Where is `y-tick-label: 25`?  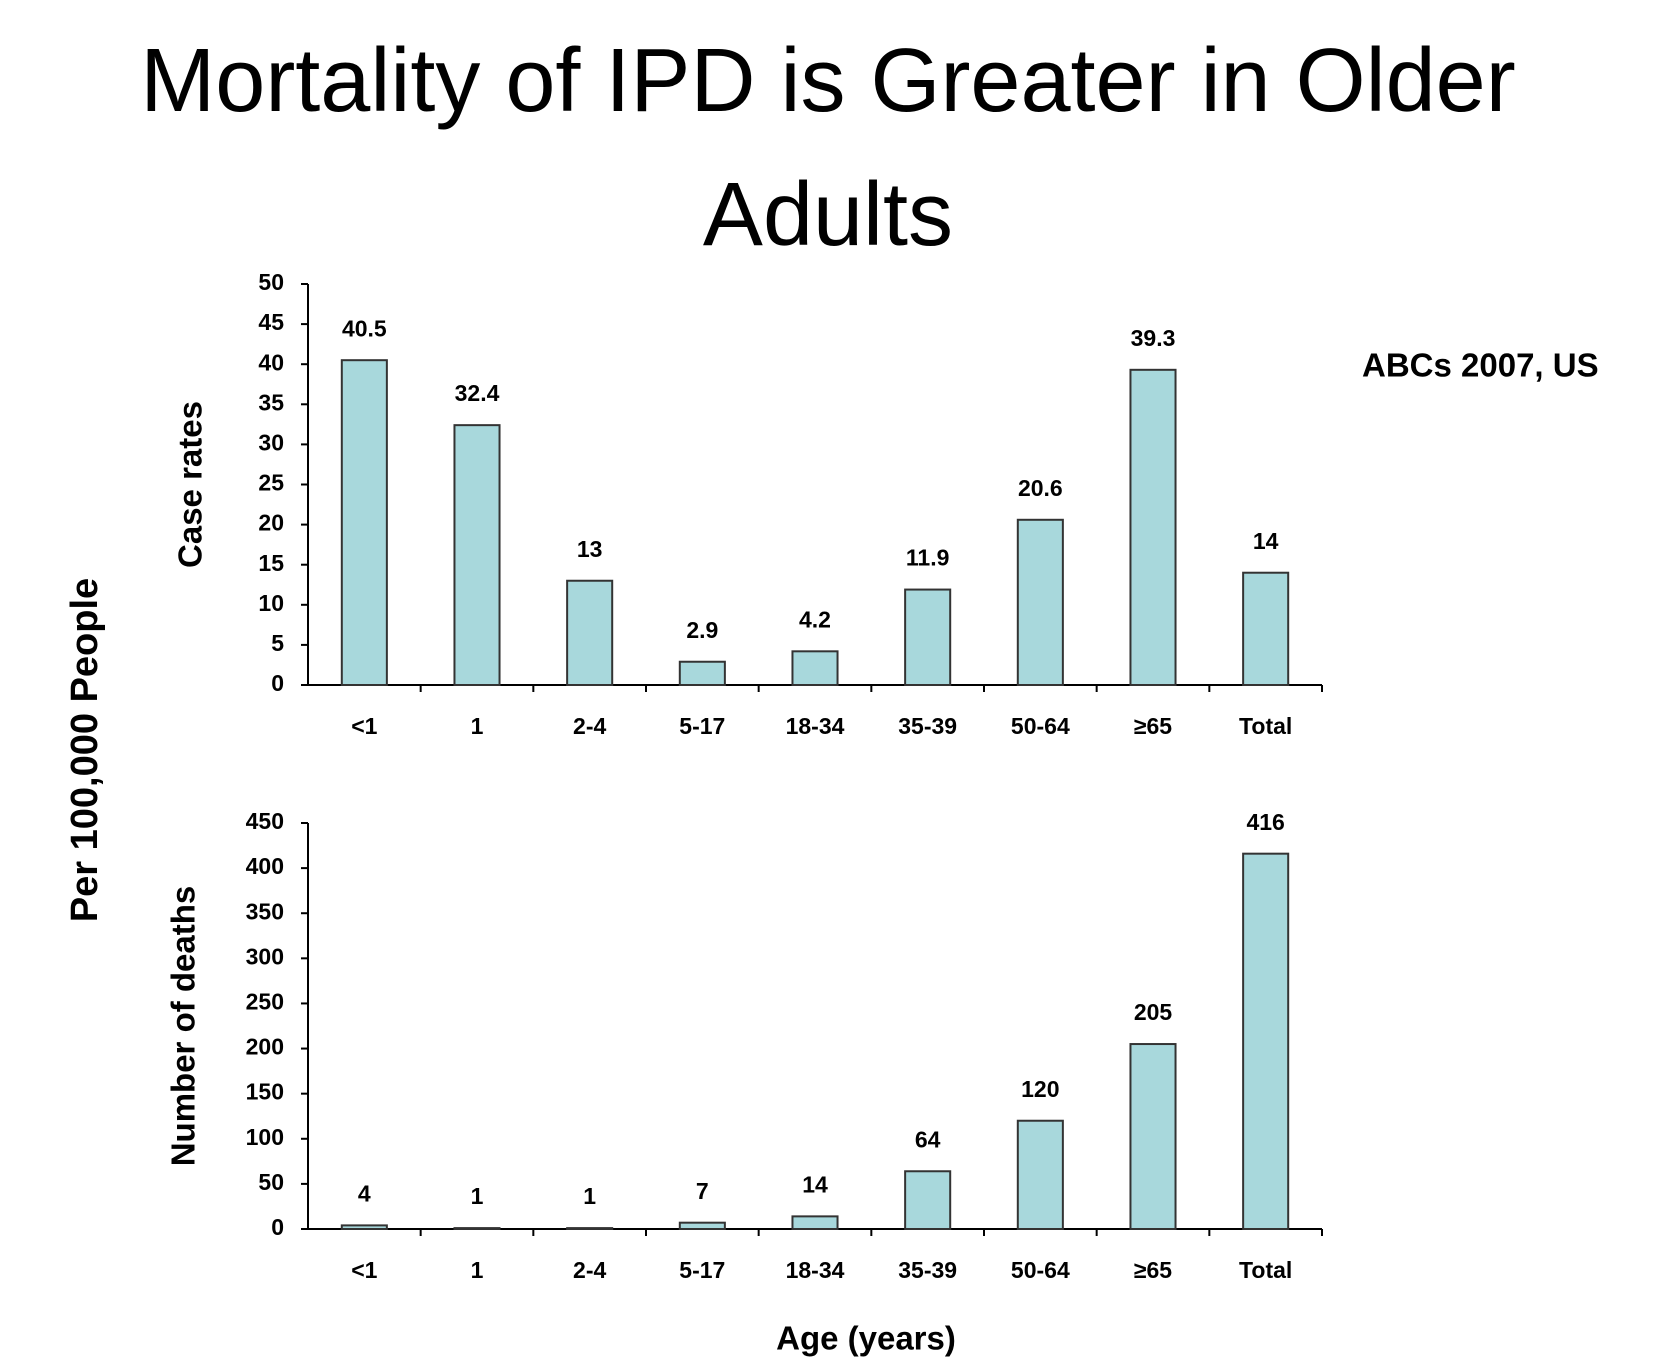 y-tick-label: 25 is located at coordinates (271, 483).